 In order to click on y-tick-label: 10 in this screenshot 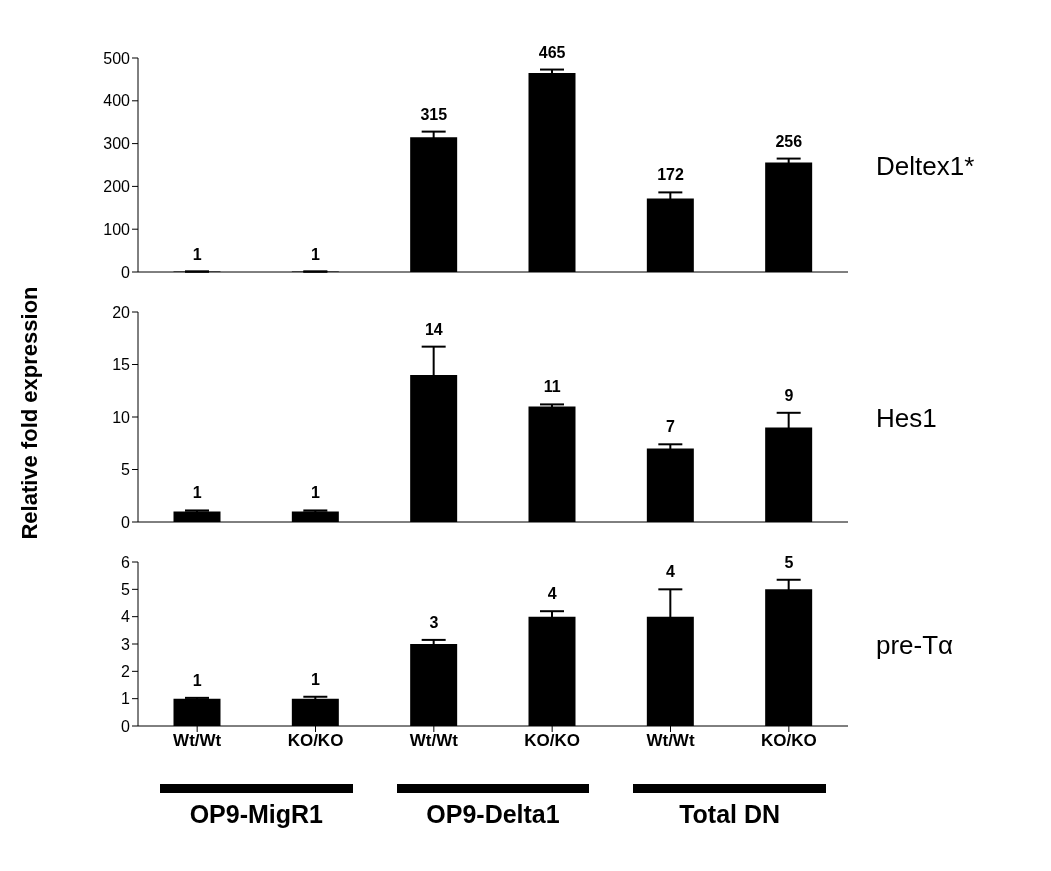, I will do `click(121, 417)`.